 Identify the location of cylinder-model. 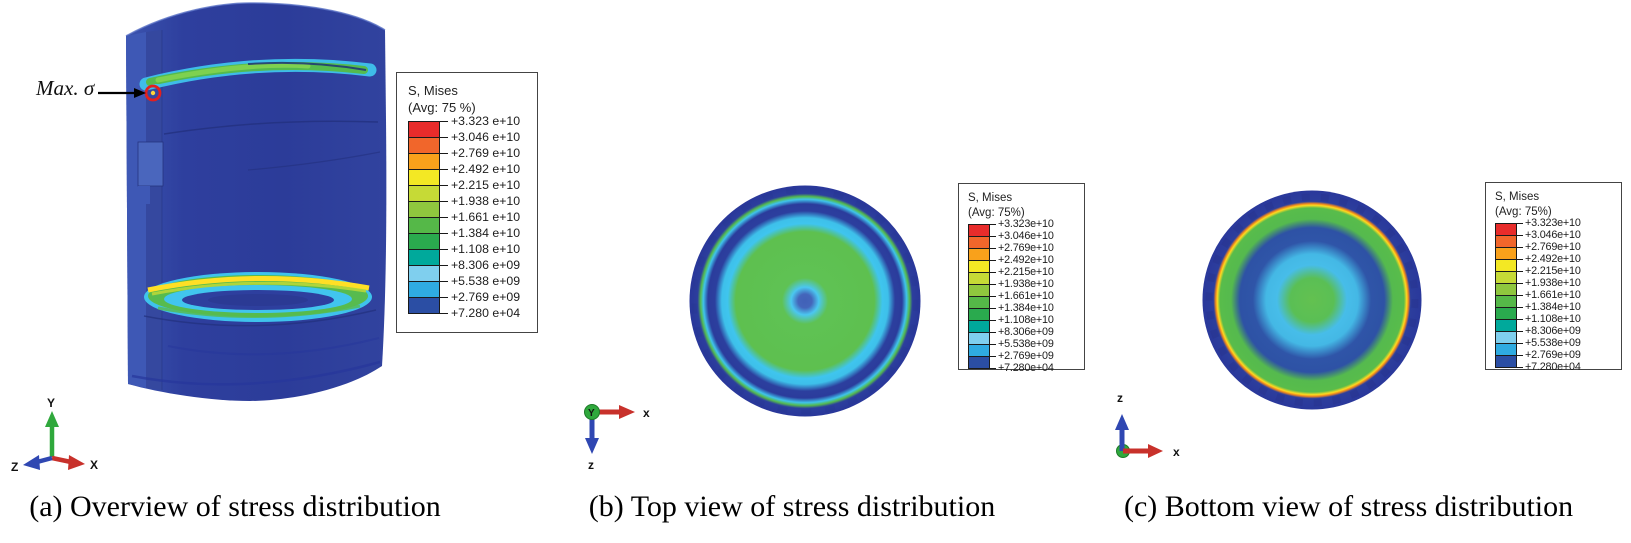
(256, 201).